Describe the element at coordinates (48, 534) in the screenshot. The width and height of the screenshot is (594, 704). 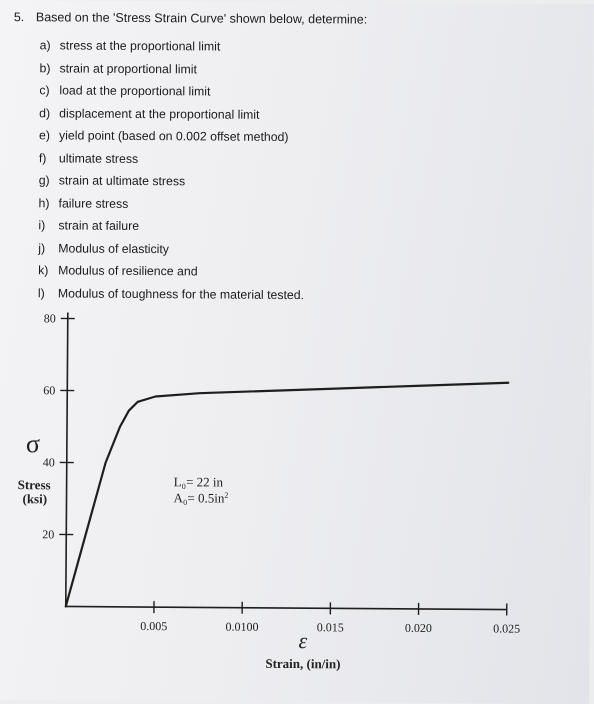
I see `y-tick-label: 20` at that location.